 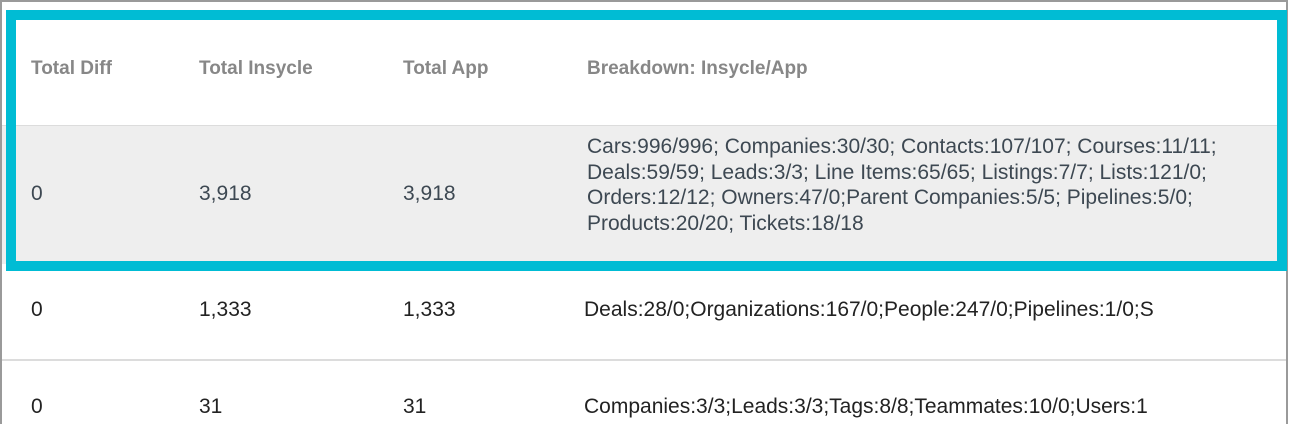 What do you see at coordinates (697, 68) in the screenshot?
I see `header-breakdown: Breakdown: Insycle/App` at bounding box center [697, 68].